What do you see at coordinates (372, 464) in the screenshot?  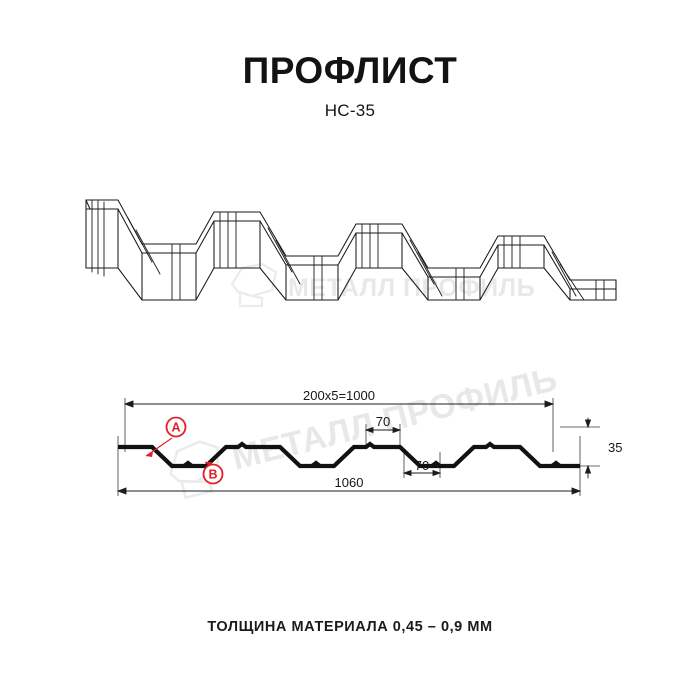 I see `profile-trough-ribs` at bounding box center [372, 464].